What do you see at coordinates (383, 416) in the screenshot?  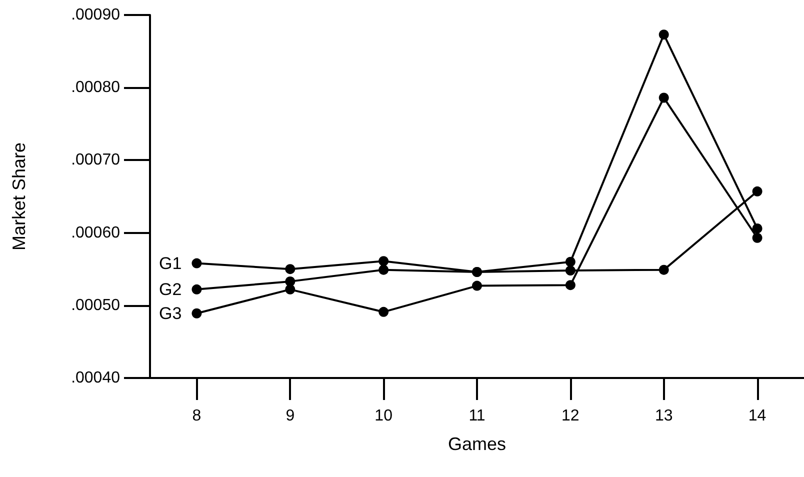 I see `x-tick-label: 10` at bounding box center [383, 416].